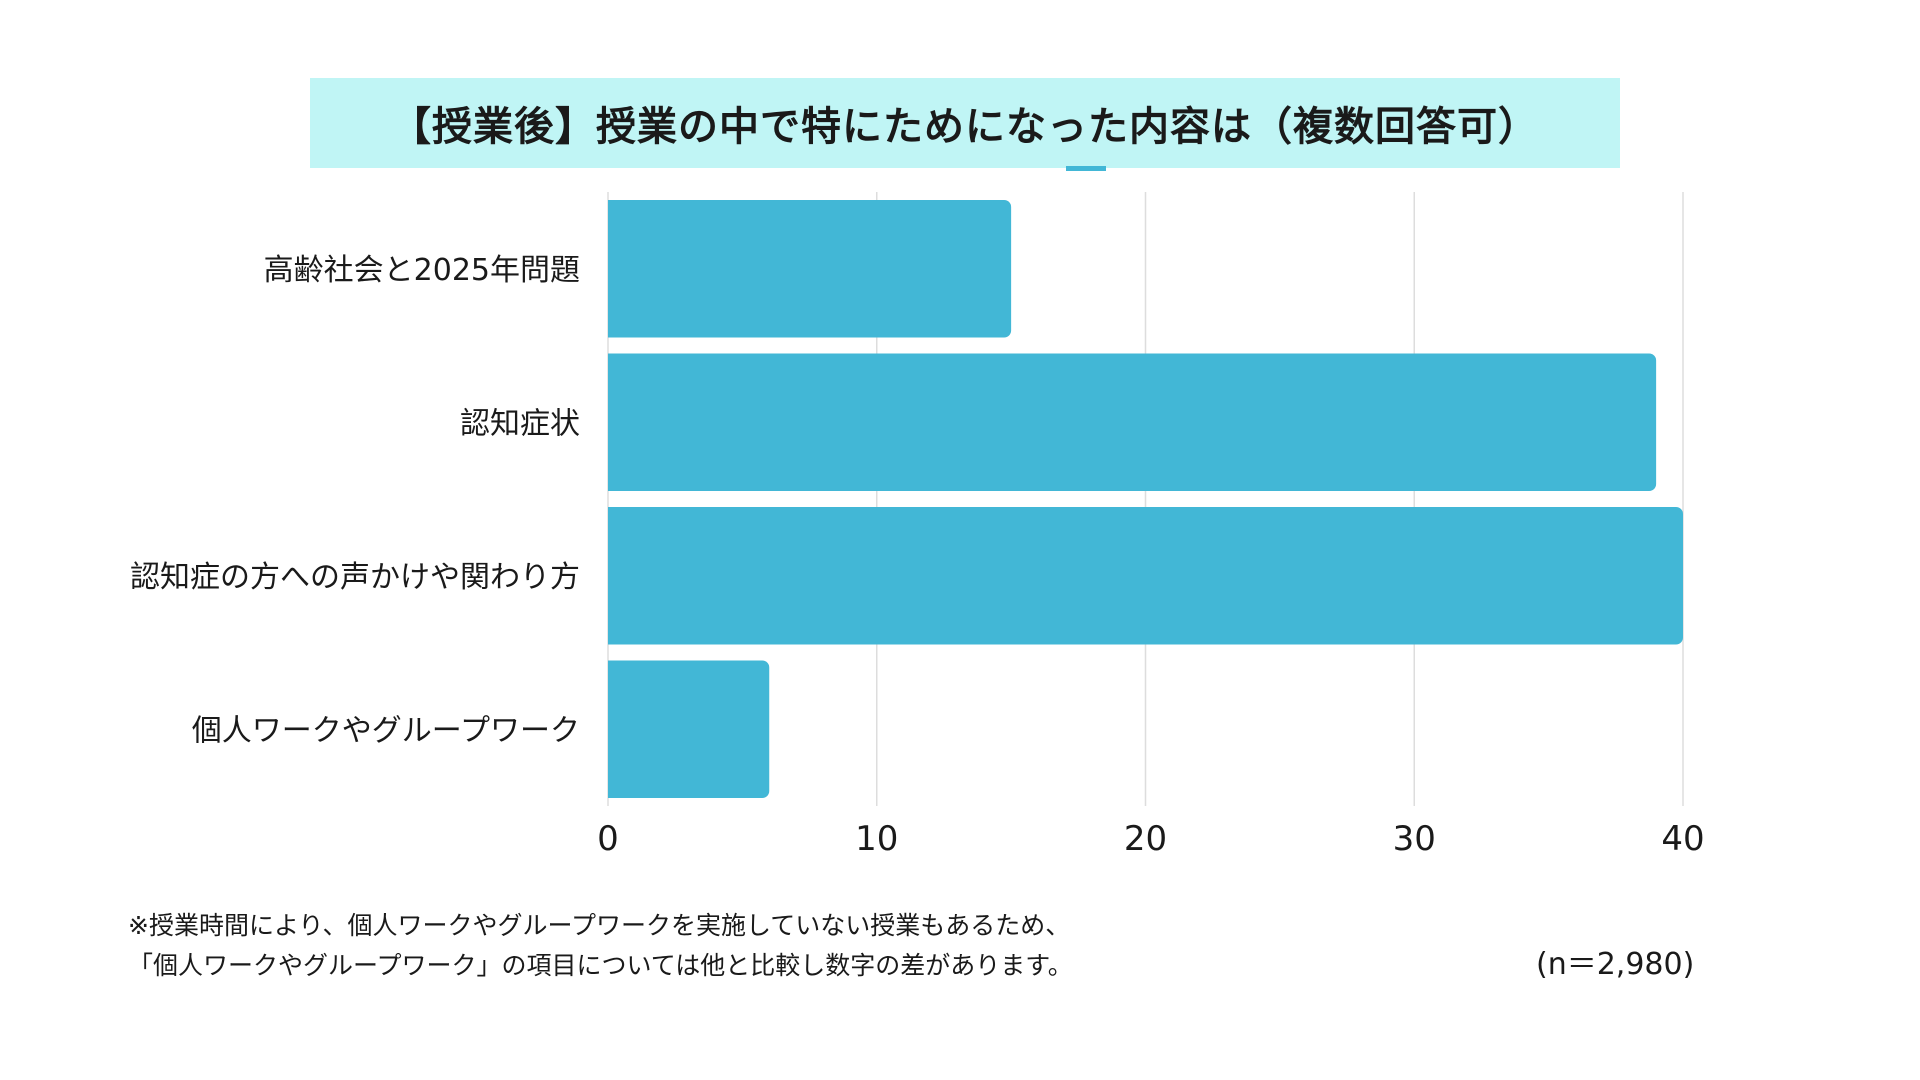 The image size is (1920, 1080). I want to click on legend-swatch, so click(1086, 168).